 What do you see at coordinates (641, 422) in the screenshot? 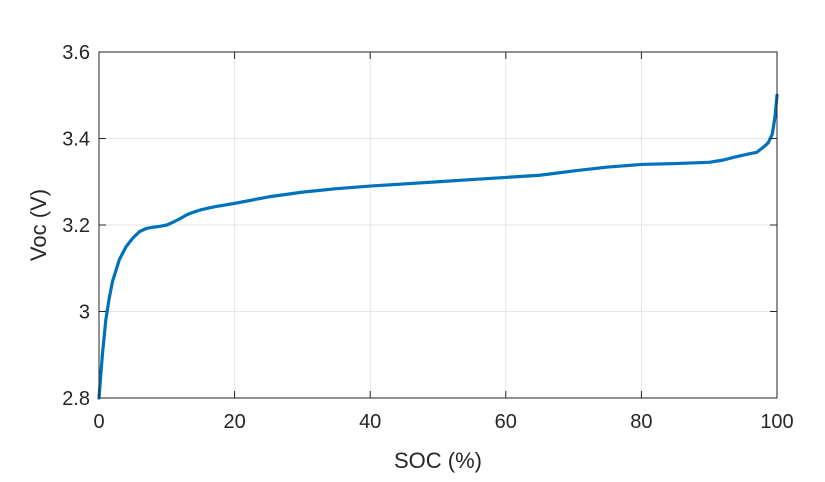
I see `x-tick-label: 80` at bounding box center [641, 422].